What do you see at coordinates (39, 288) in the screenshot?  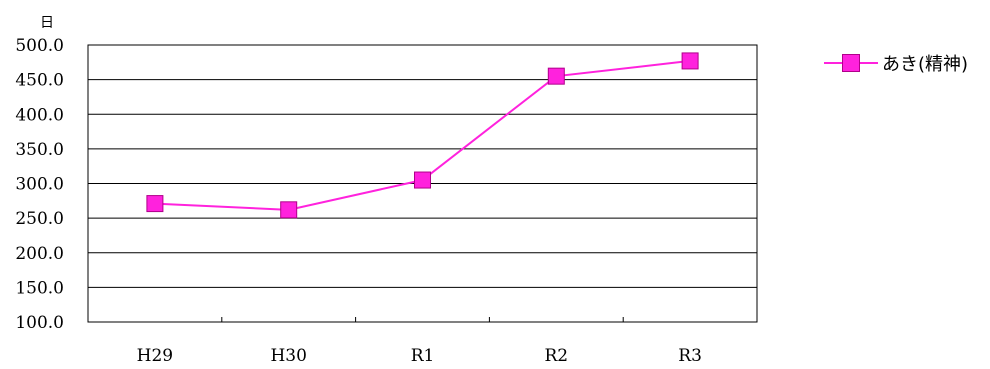 I see `y-tick-label: 150.0` at bounding box center [39, 288].